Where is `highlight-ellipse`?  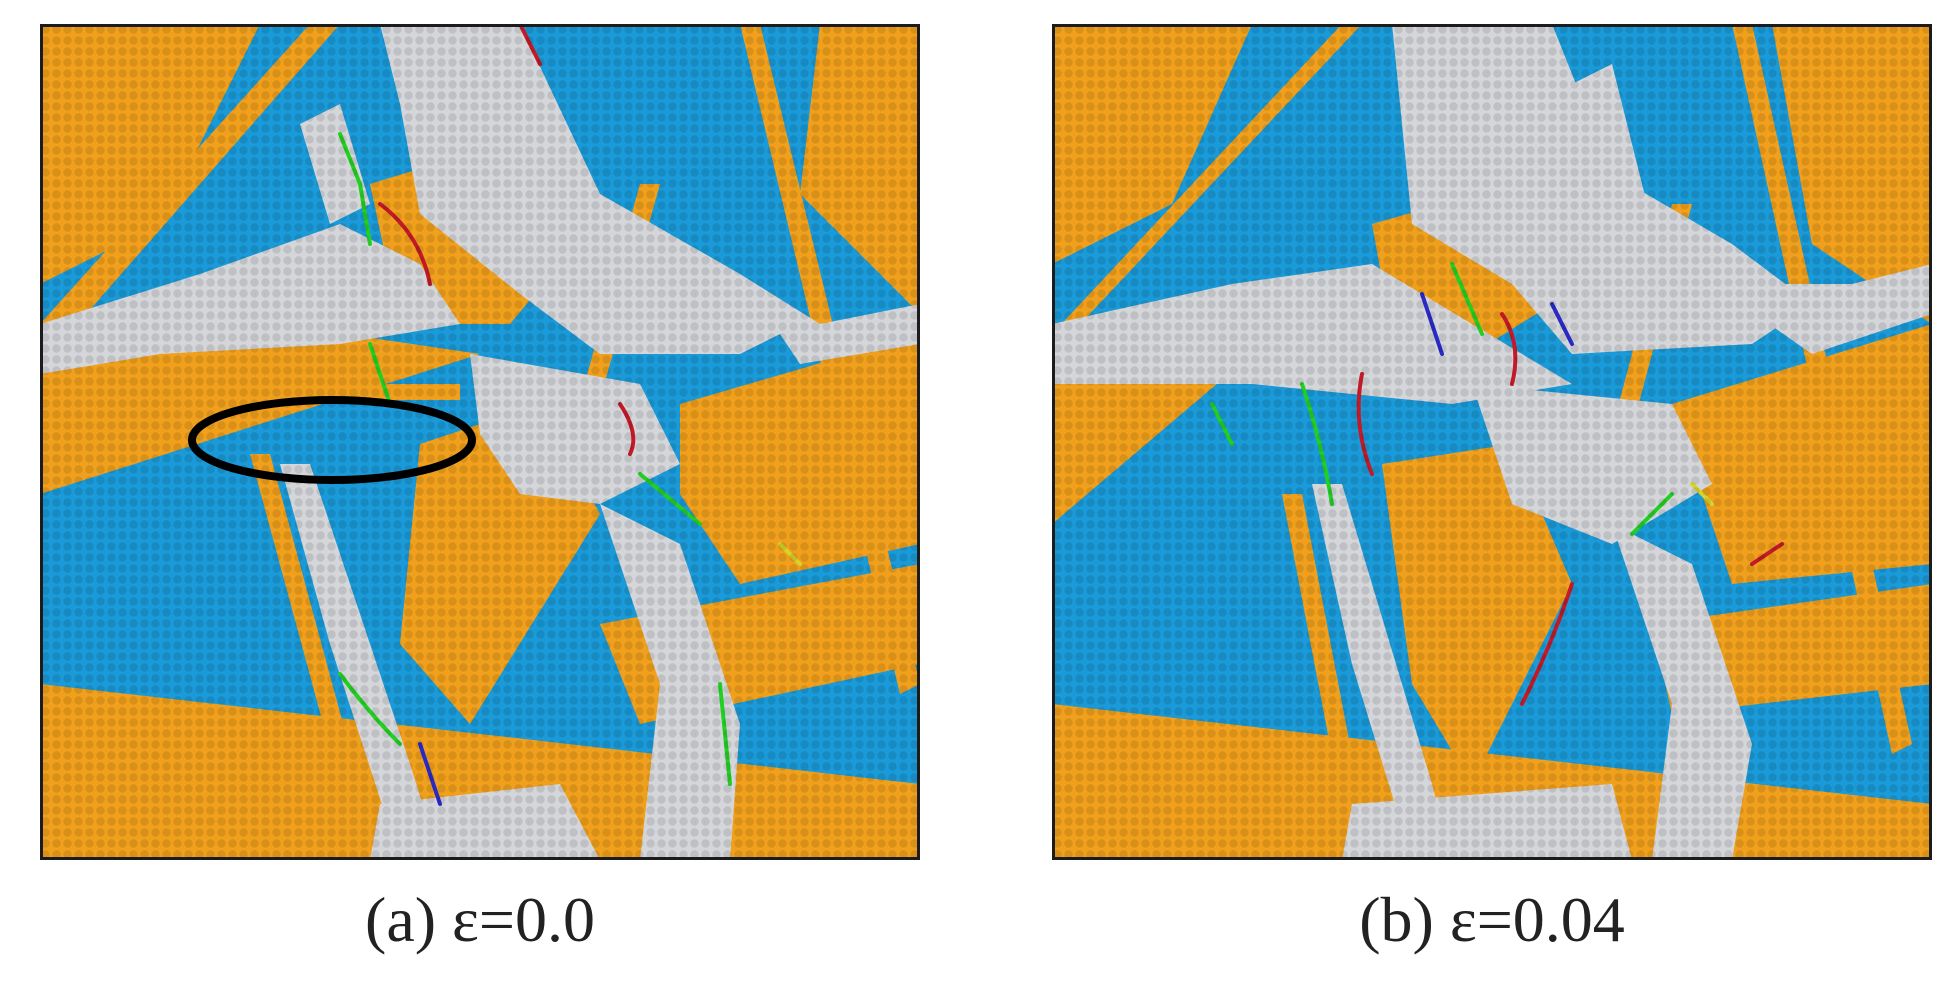 highlight-ellipse is located at coordinates (332, 440).